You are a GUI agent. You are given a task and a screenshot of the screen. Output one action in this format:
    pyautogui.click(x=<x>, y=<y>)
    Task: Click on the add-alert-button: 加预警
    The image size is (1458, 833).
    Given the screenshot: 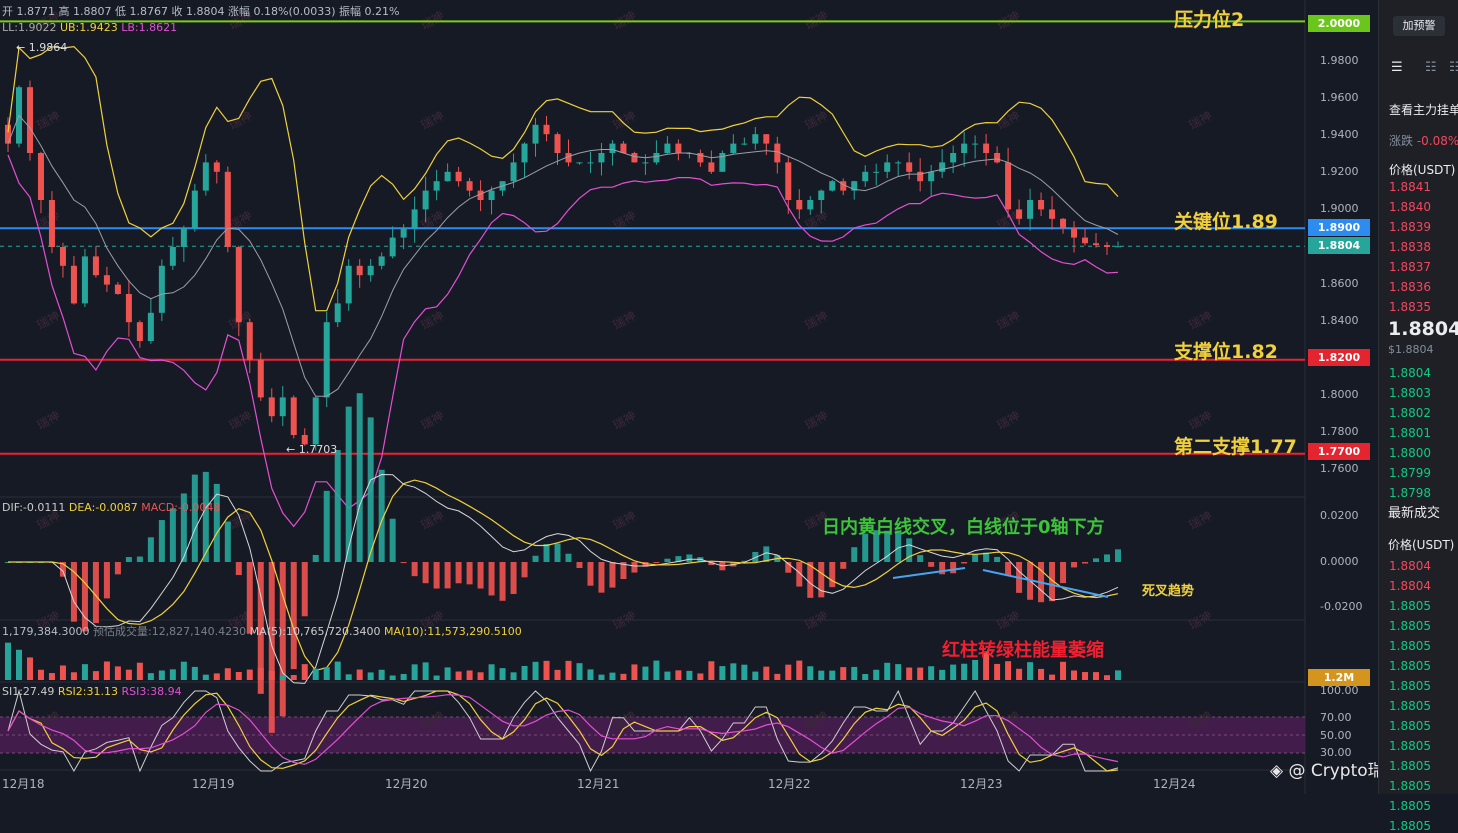 What is the action you would take?
    pyautogui.click(x=1419, y=26)
    